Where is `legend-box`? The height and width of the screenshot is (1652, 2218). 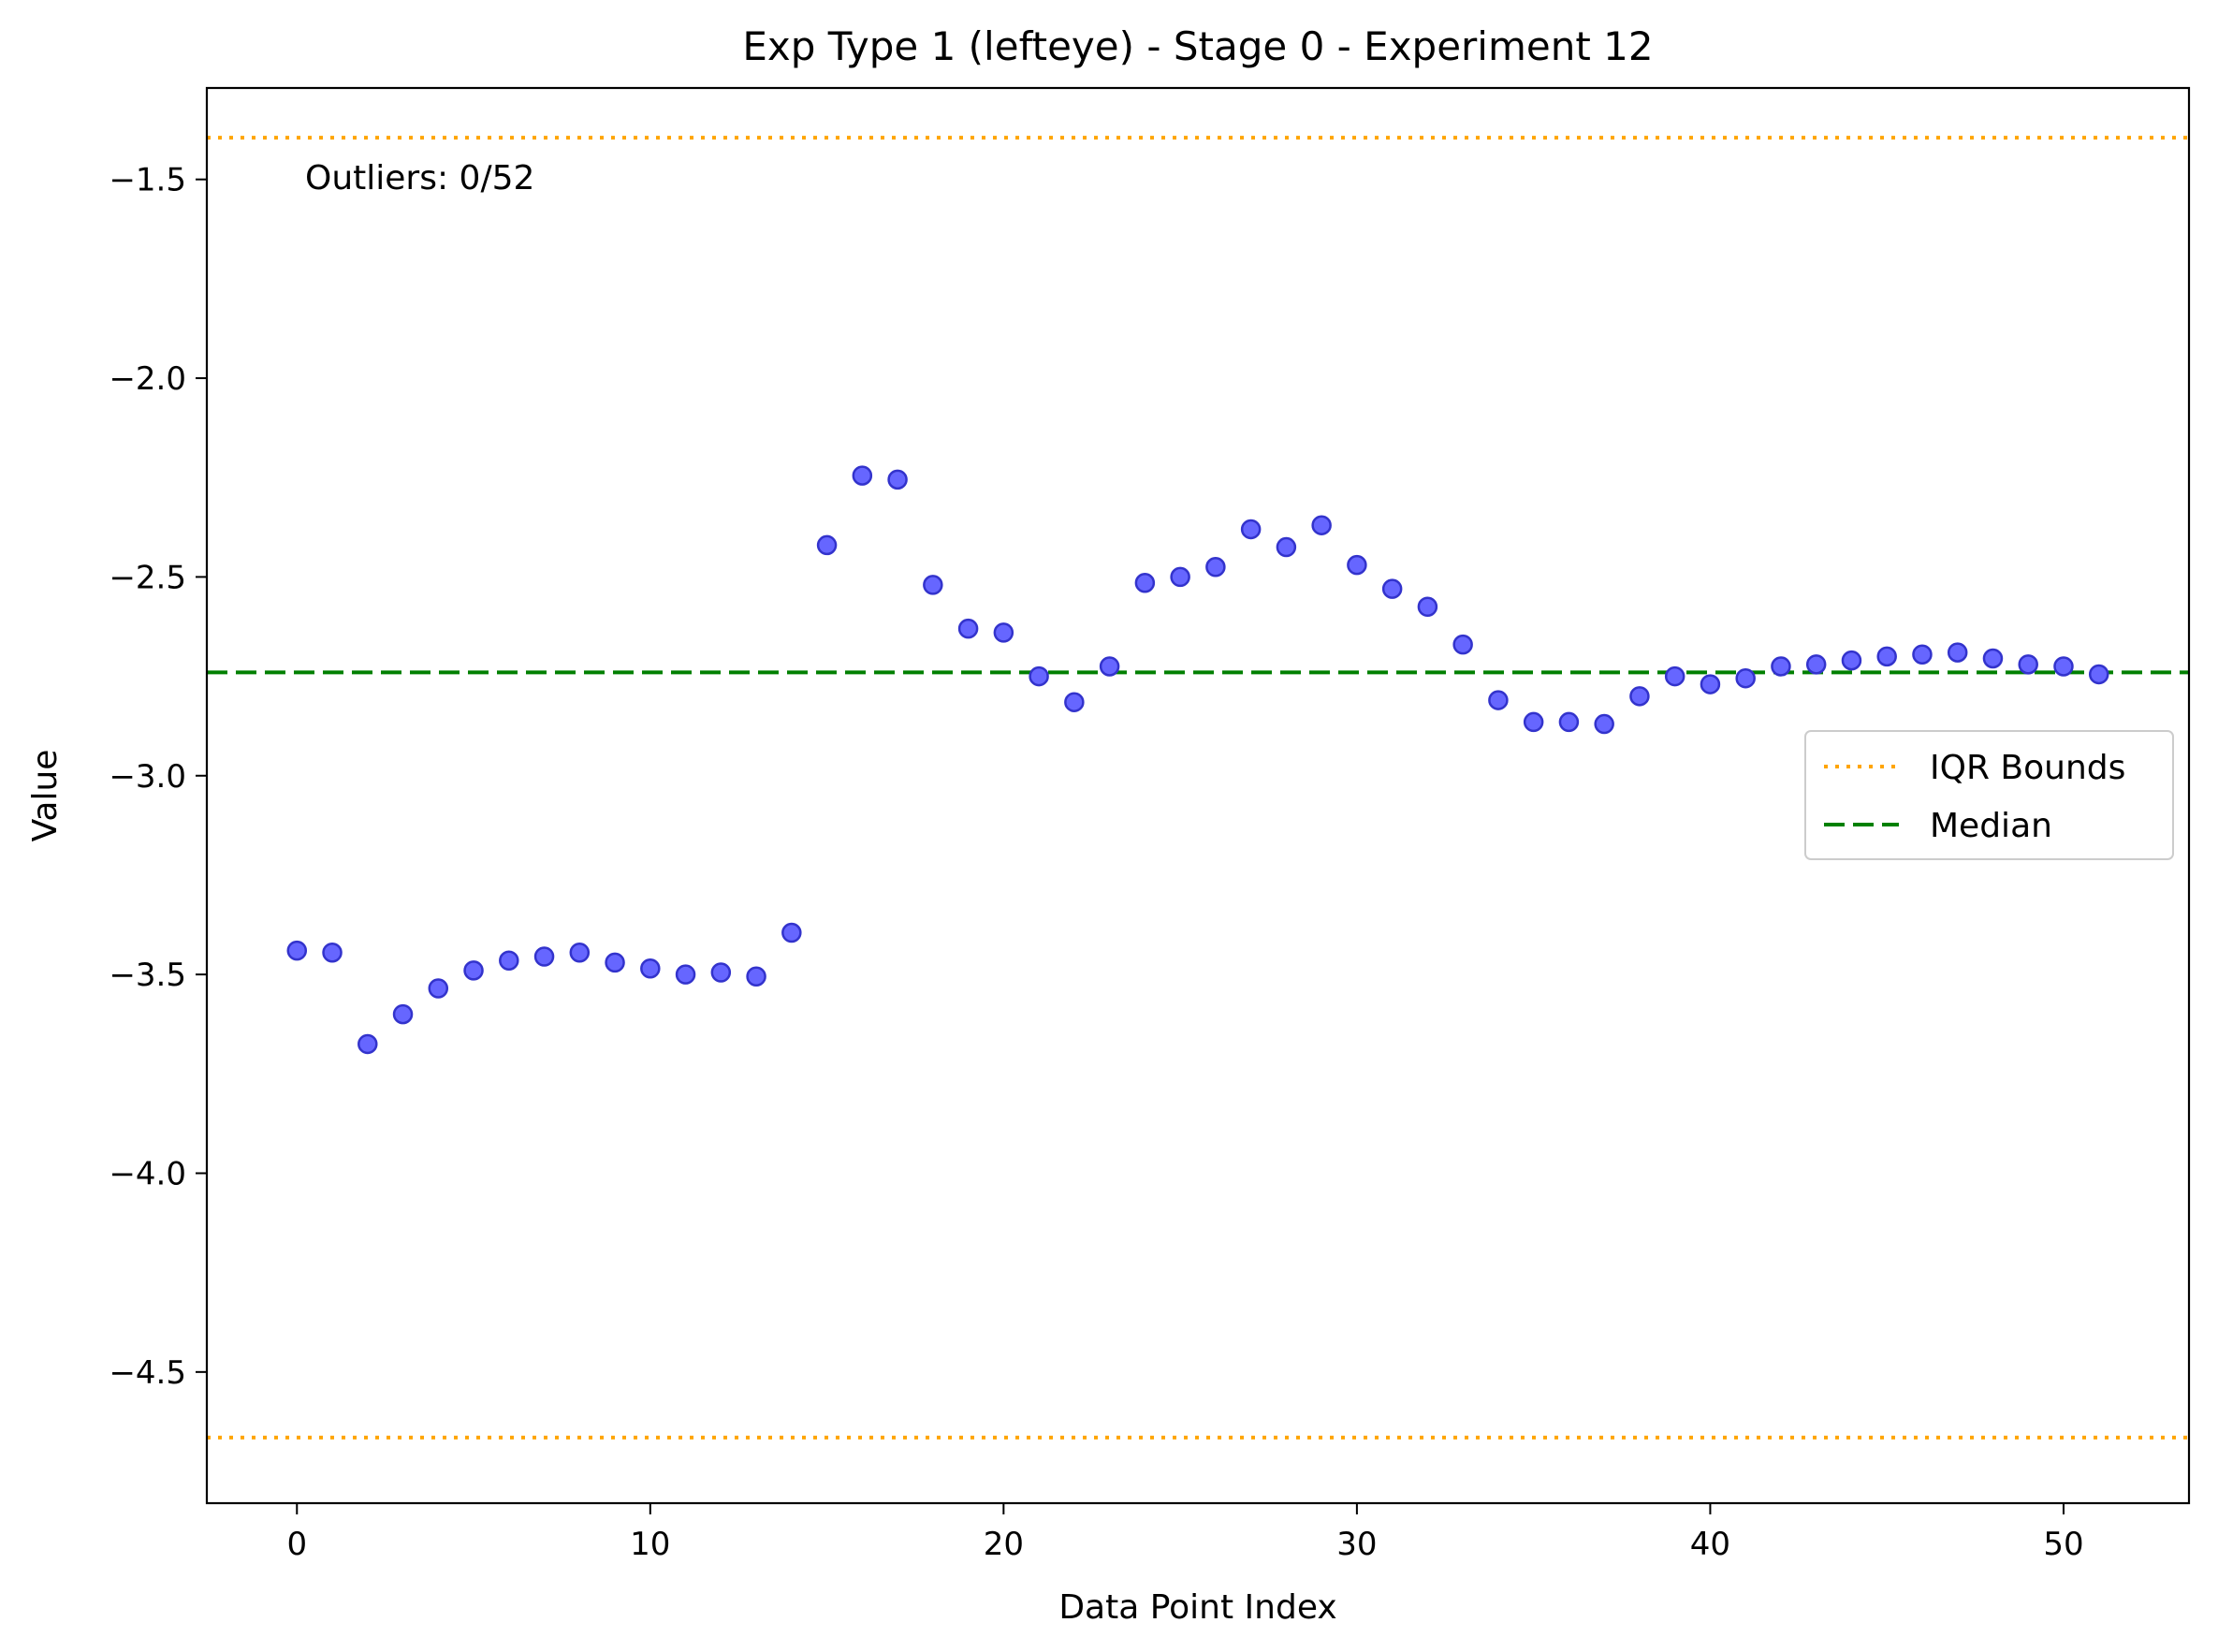
legend-box is located at coordinates (1989, 795).